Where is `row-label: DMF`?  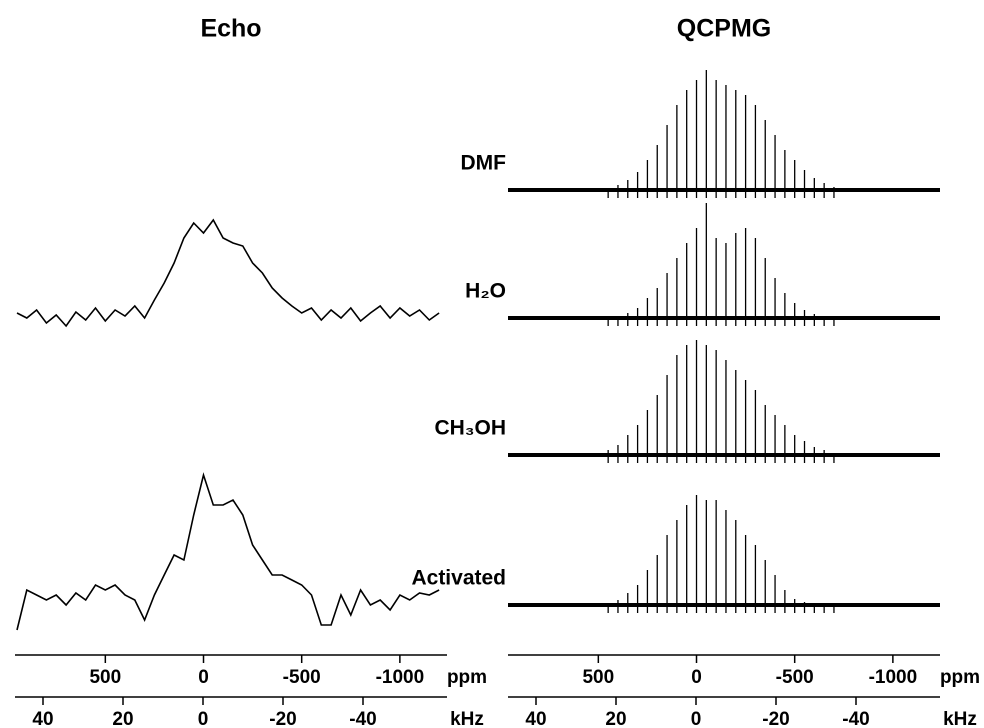 row-label: DMF is located at coordinates (484, 163).